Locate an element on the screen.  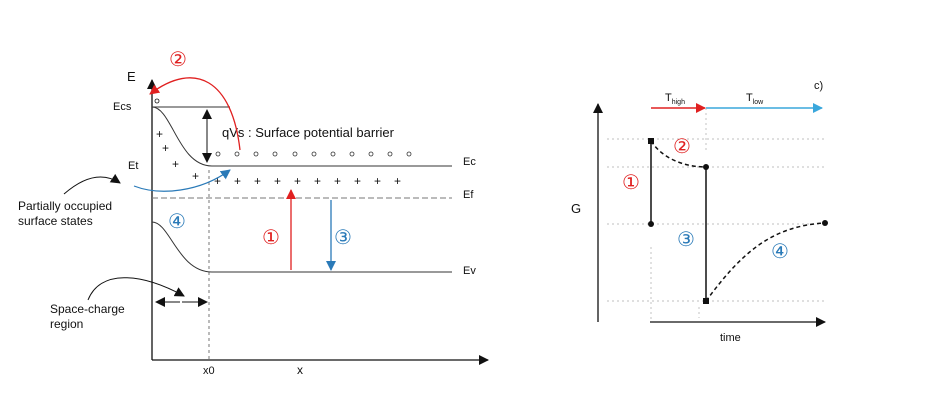
et-label: Et is located at coordinates (133, 166).